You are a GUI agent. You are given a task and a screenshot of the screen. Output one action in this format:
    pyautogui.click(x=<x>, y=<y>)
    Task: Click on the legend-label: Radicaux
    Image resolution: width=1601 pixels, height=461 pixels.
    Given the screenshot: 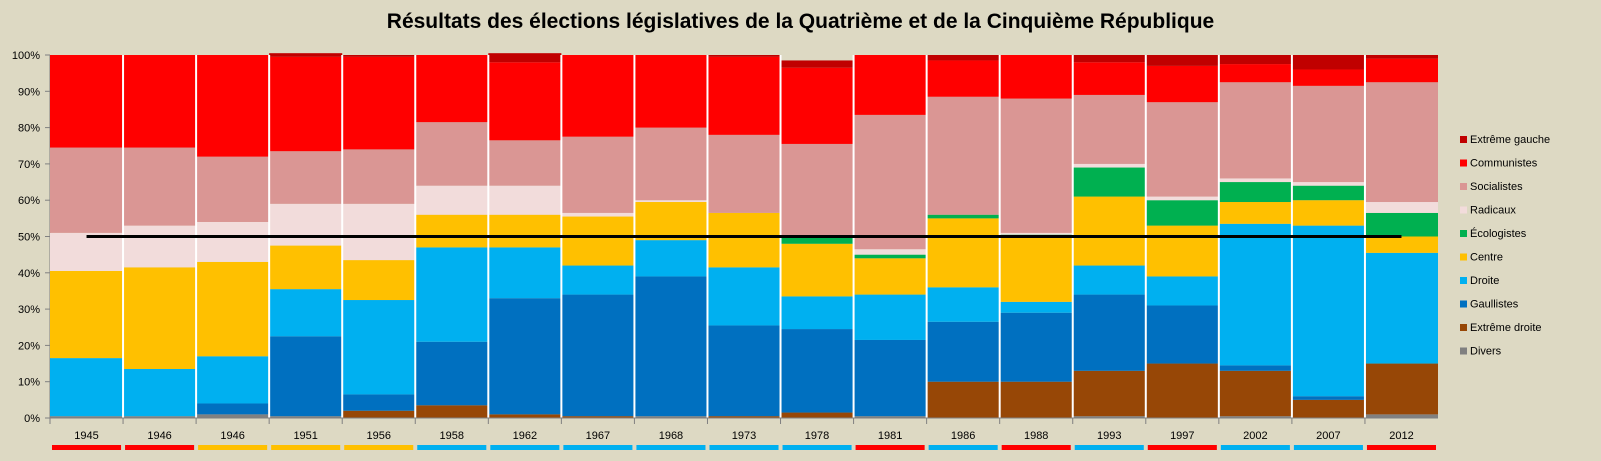 What is the action you would take?
    pyautogui.click(x=1493, y=211)
    